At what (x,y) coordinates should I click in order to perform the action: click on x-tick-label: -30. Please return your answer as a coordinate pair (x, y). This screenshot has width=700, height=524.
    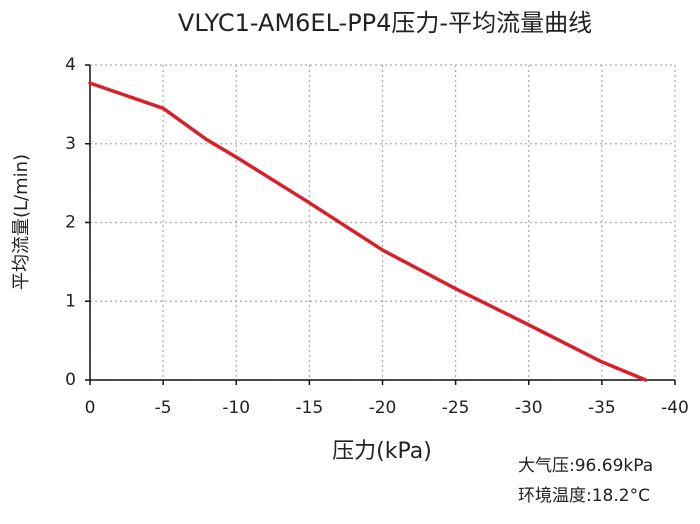
    Looking at the image, I should click on (529, 408).